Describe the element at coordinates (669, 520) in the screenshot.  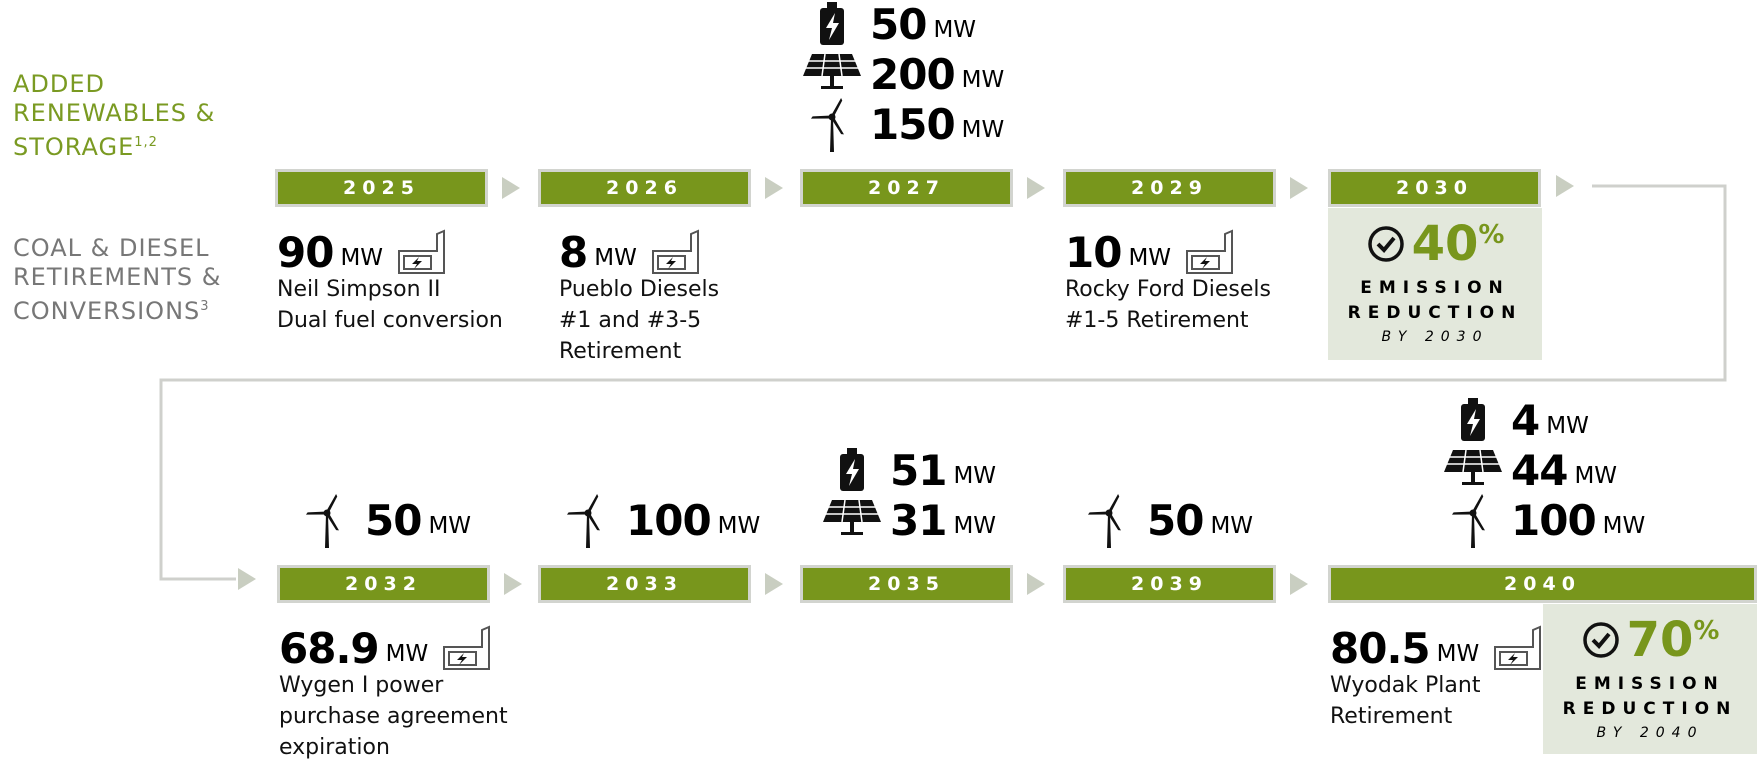
I see `addition-value: 100` at that location.